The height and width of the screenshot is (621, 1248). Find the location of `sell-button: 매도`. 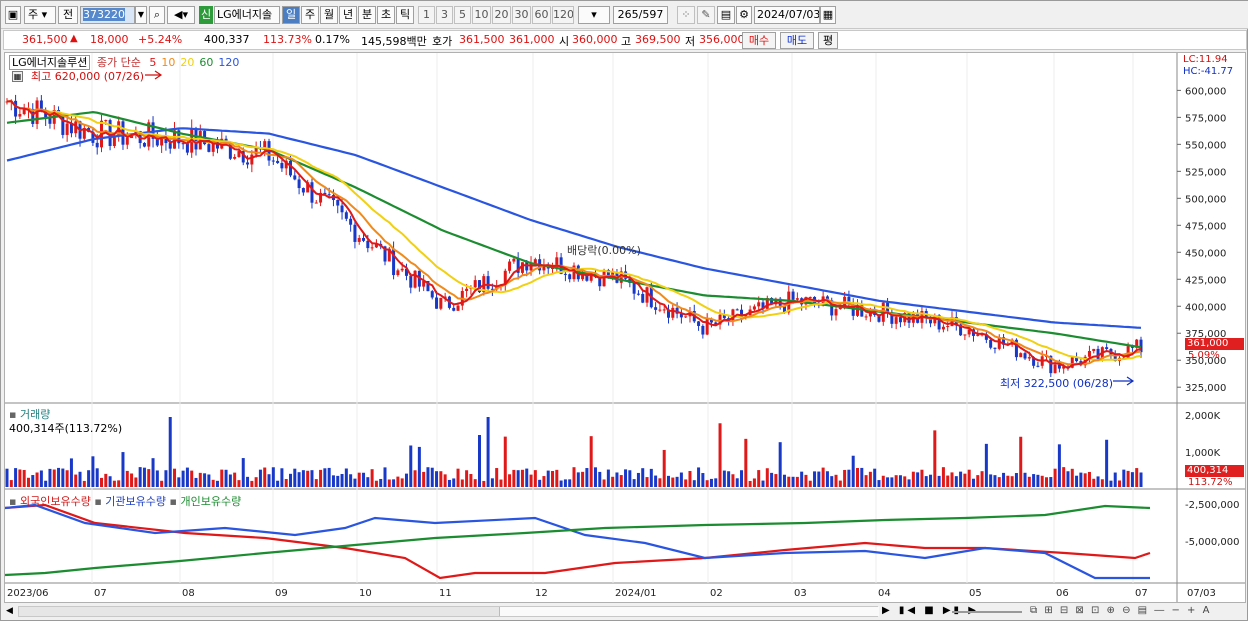

sell-button: 매도 is located at coordinates (797, 40).